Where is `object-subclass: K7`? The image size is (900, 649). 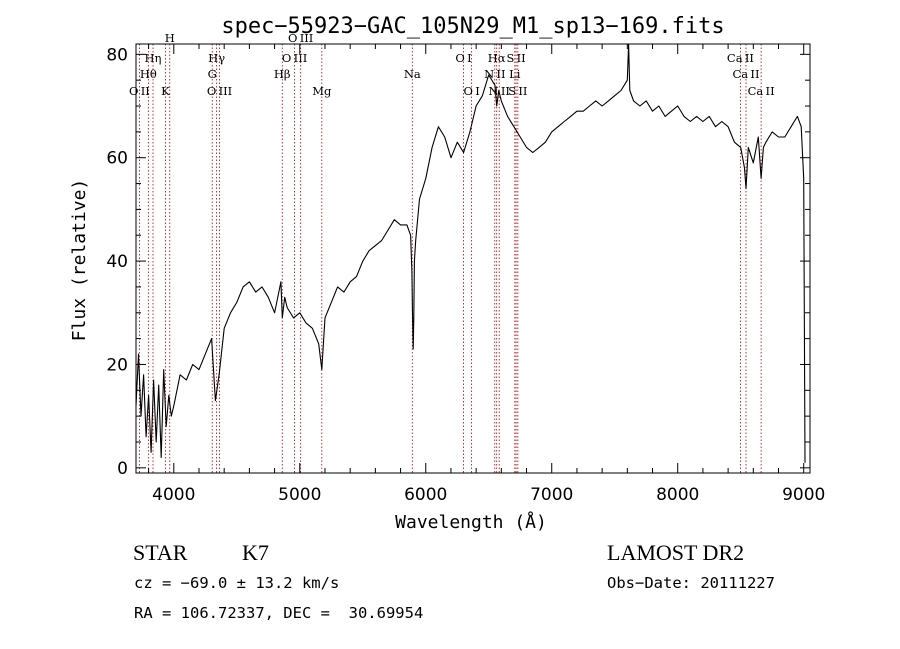
object-subclass: K7 is located at coordinates (255, 552).